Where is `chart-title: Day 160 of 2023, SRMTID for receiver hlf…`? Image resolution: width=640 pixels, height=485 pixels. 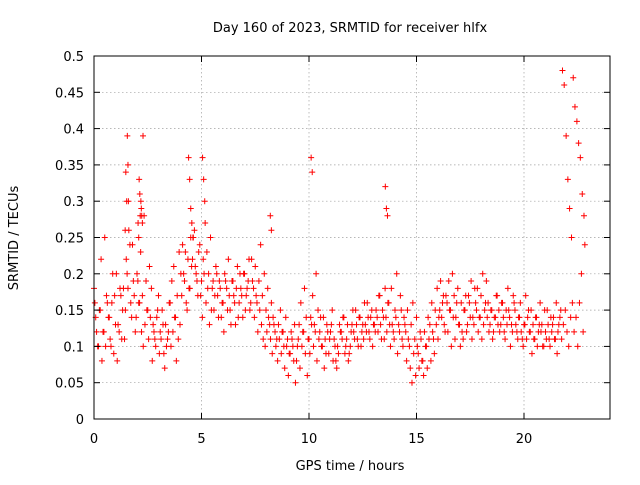 chart-title: Day 160 of 2023, SRMTID for receiver hlf… is located at coordinates (350, 28).